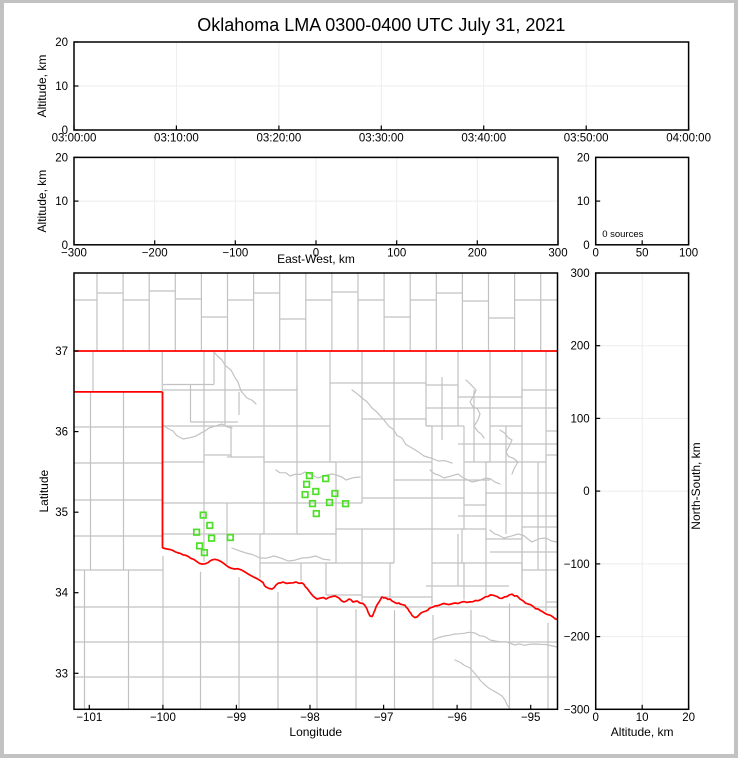 The height and width of the screenshot is (758, 738). I want to click on svg-text: North-South, km, so click(696, 485).